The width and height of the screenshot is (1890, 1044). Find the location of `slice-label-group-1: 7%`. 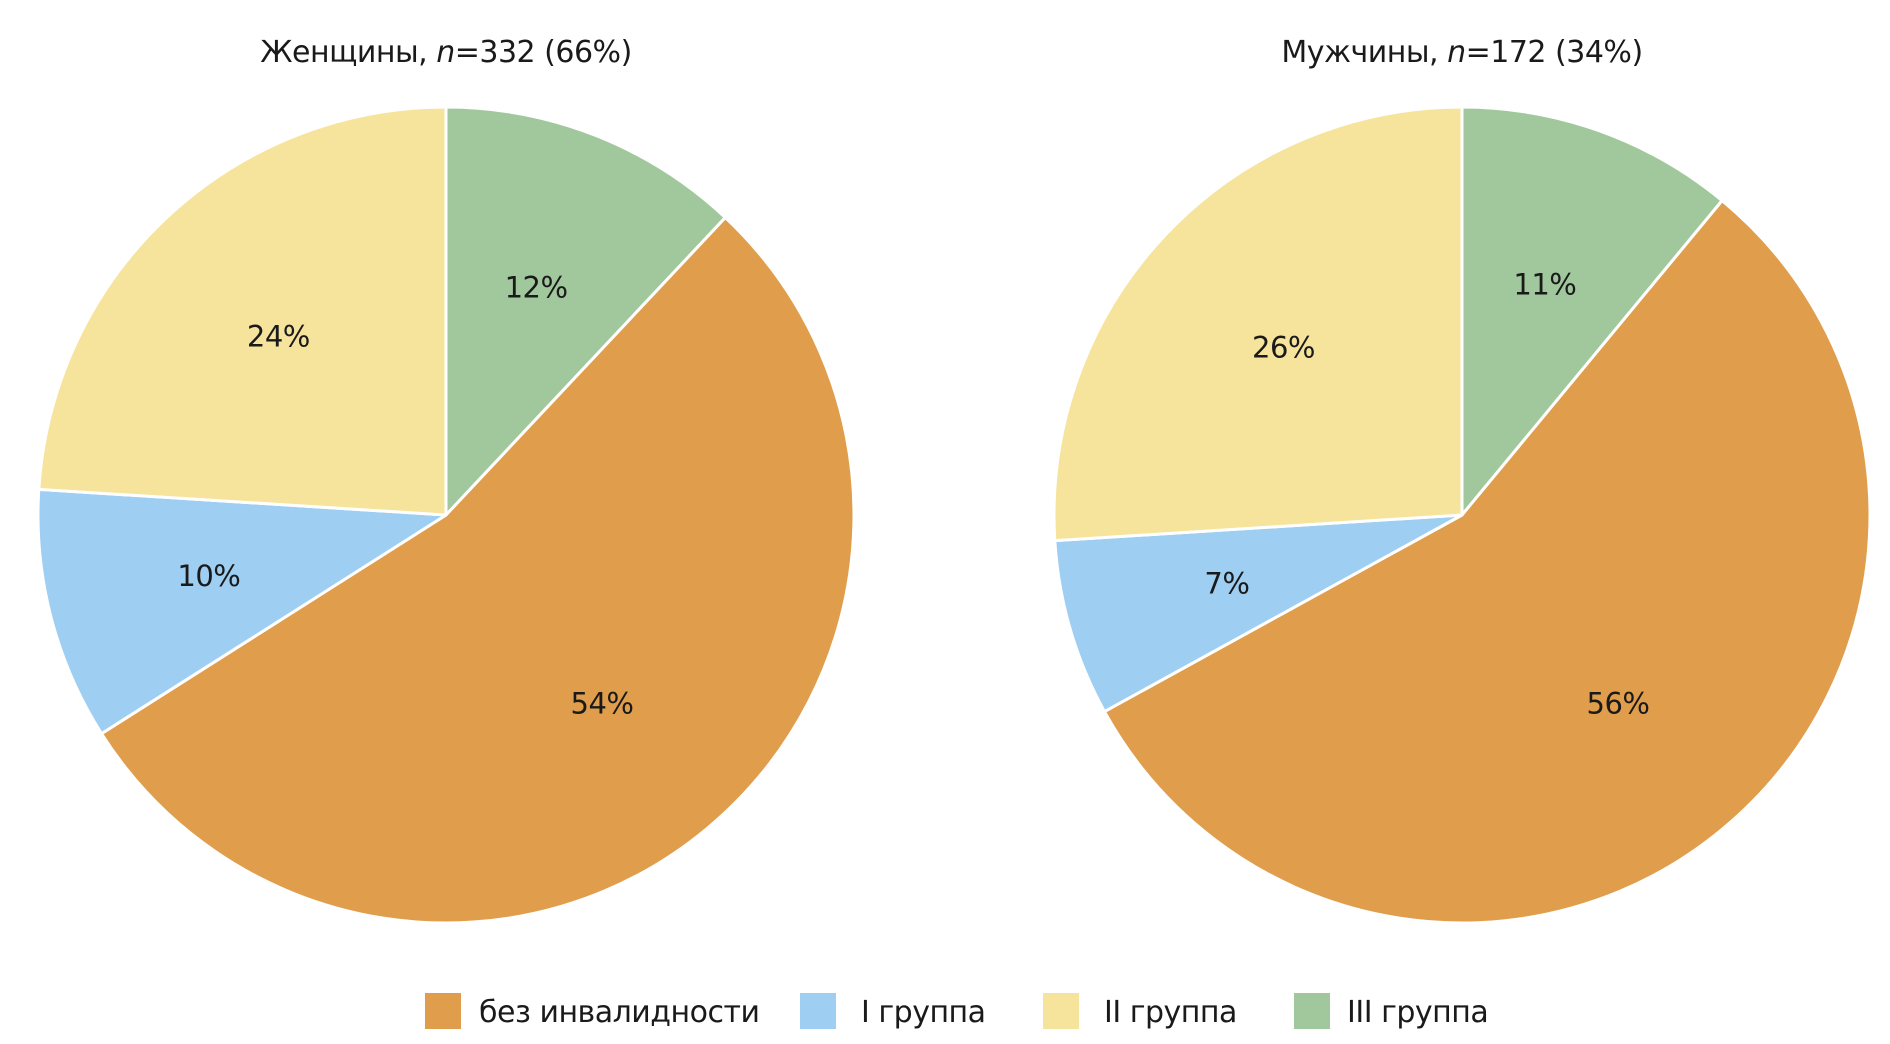

slice-label-group-1: 7% is located at coordinates (1226, 583).